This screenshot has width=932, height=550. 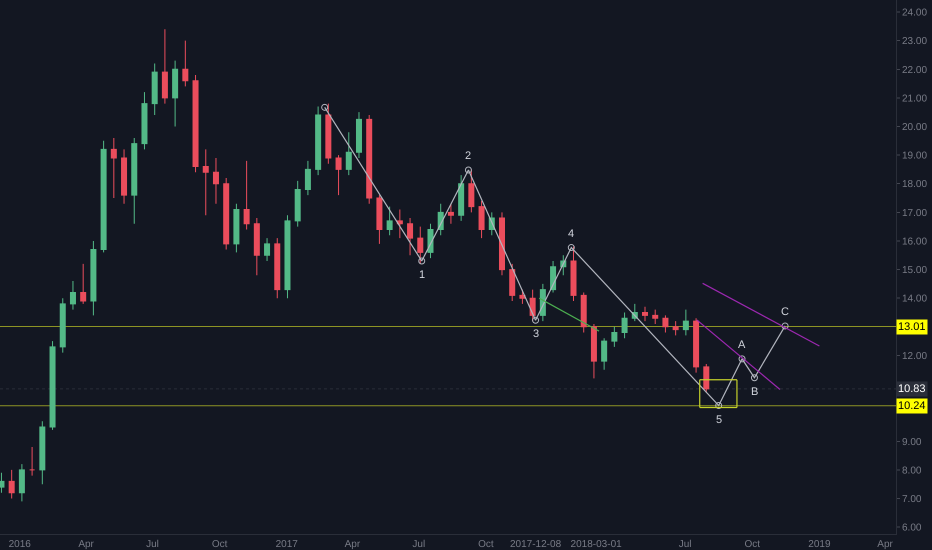 I want to click on y-tick-label: 23.00, so click(x=915, y=42).